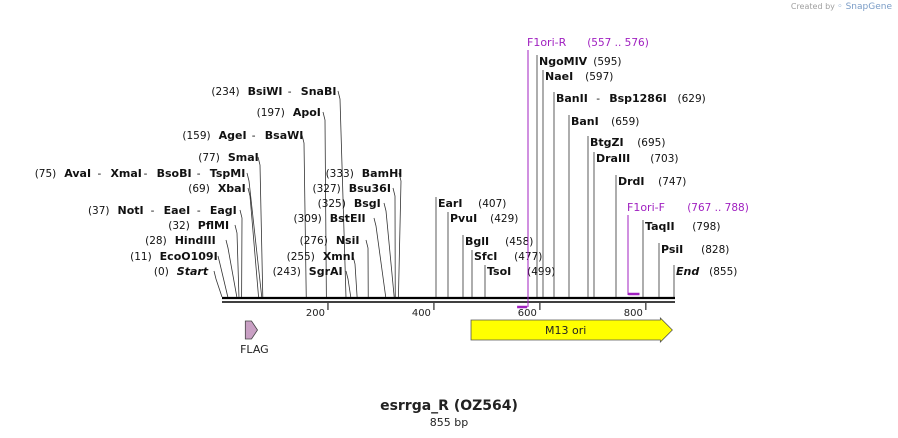  Describe the element at coordinates (332, 204) in the screenshot. I see `site-position: (325)` at that location.